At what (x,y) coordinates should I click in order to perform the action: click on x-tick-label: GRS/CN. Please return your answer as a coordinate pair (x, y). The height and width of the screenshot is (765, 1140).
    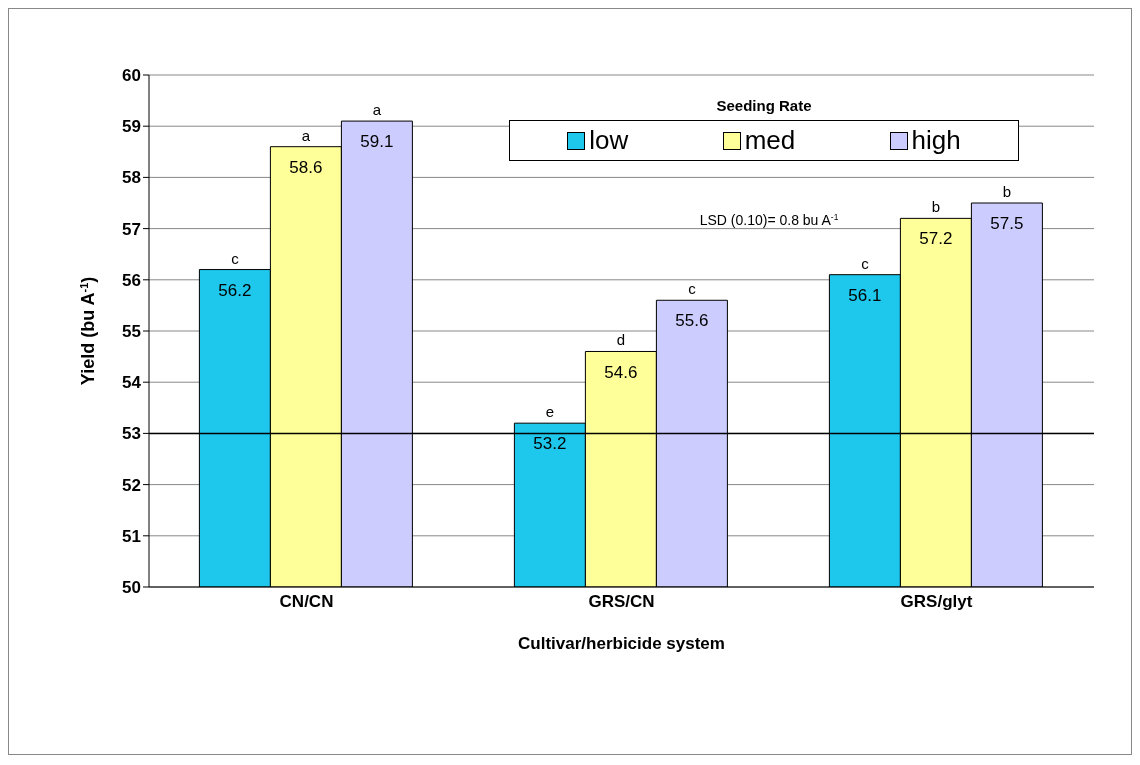
    Looking at the image, I should click on (621, 602).